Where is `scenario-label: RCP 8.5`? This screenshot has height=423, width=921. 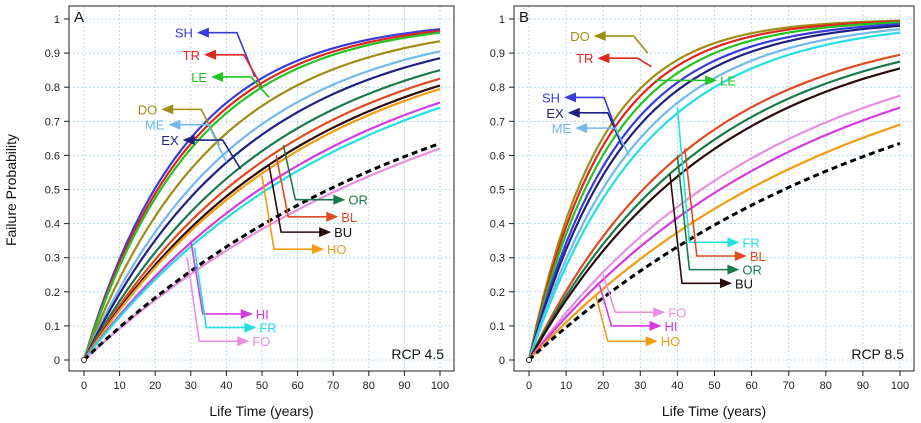
scenario-label: RCP 8.5 is located at coordinates (877, 354).